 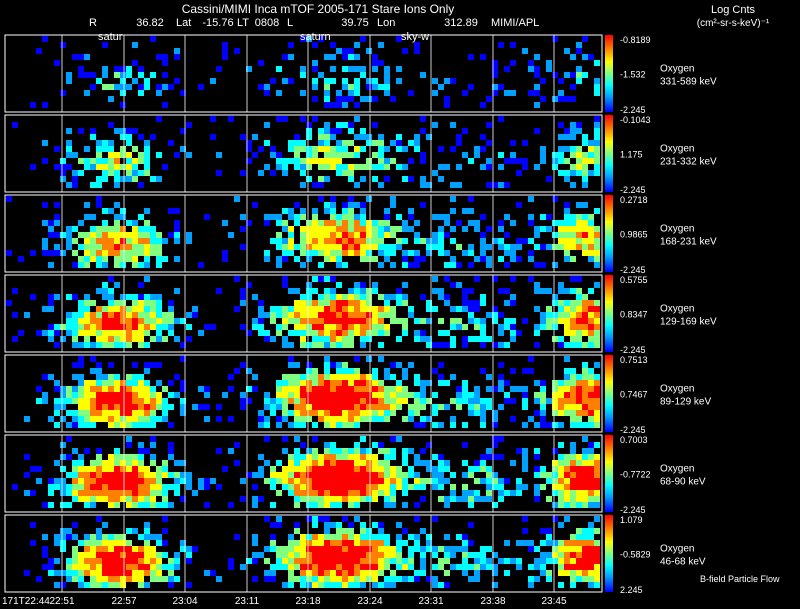 What do you see at coordinates (733, 10) in the screenshot?
I see `units-line1: Log Cnts` at bounding box center [733, 10].